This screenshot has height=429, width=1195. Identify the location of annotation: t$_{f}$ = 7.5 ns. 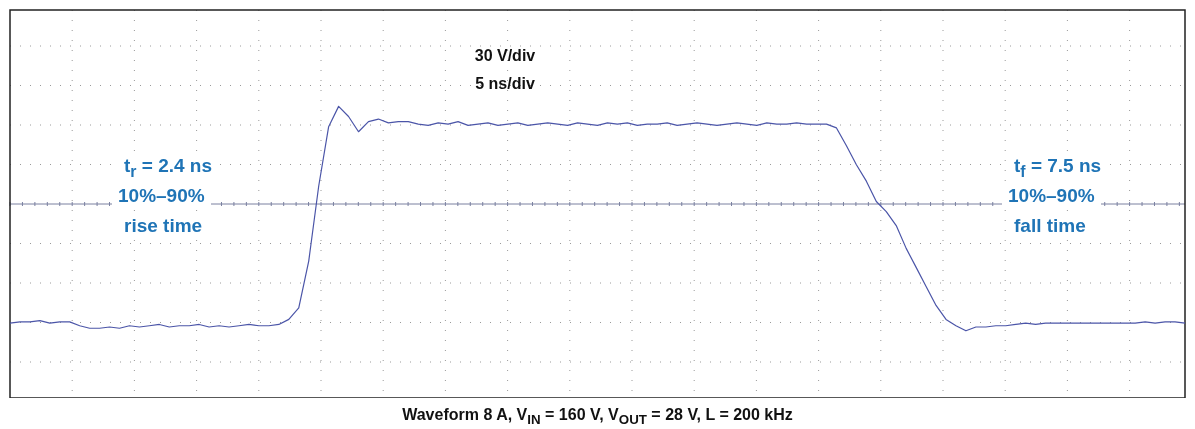
(1058, 169).